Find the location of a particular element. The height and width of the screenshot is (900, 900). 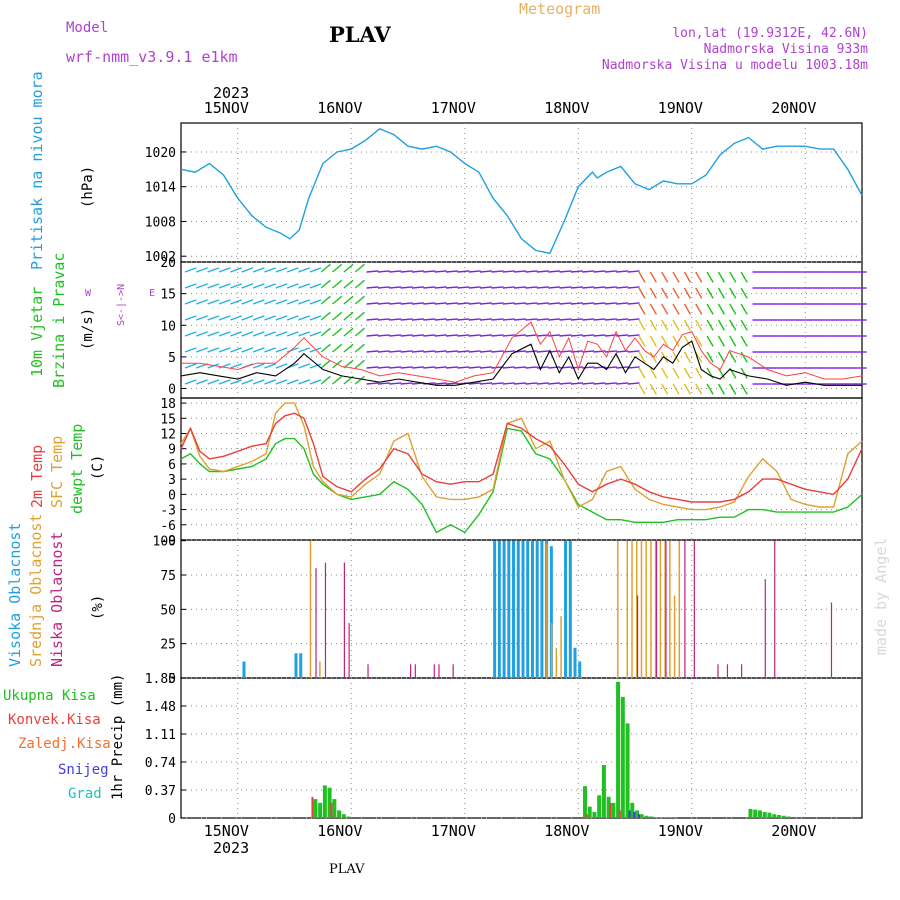

bottom-day-label: 16NOV is located at coordinates (340, 831).